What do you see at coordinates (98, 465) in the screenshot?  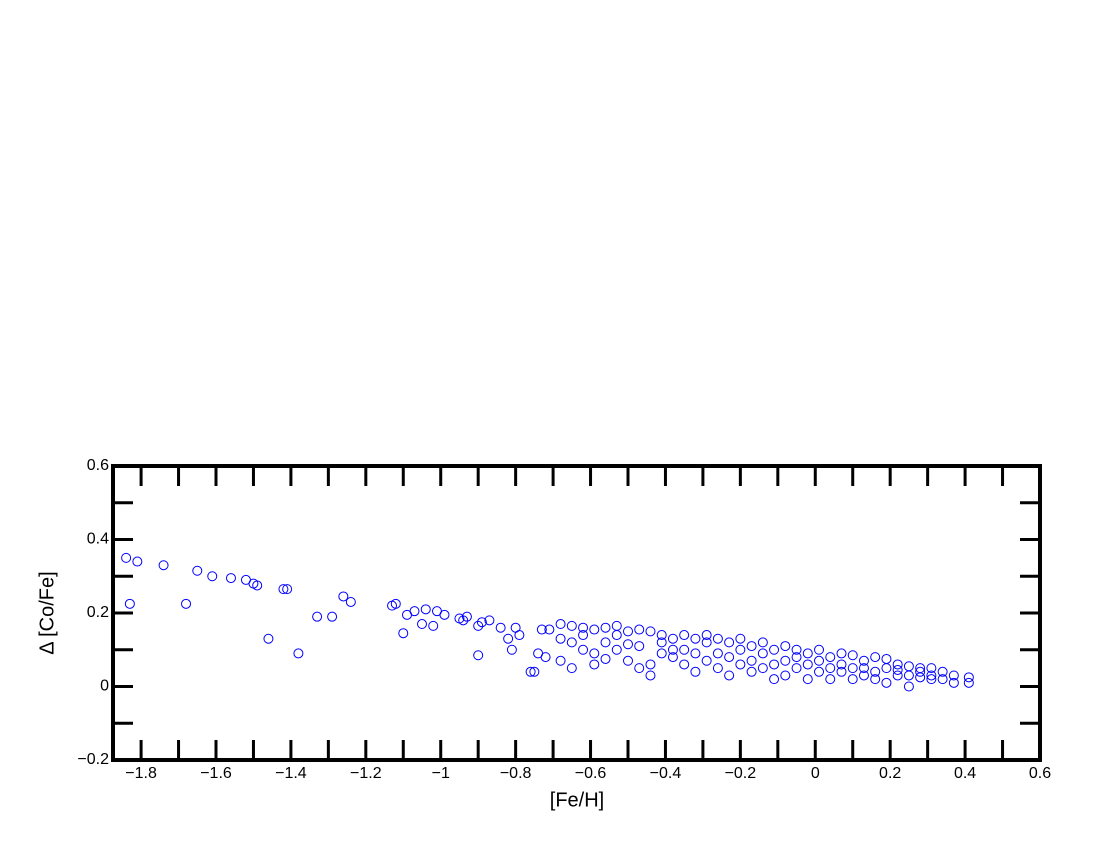 I see `y-tick-label: 0.6` at bounding box center [98, 465].